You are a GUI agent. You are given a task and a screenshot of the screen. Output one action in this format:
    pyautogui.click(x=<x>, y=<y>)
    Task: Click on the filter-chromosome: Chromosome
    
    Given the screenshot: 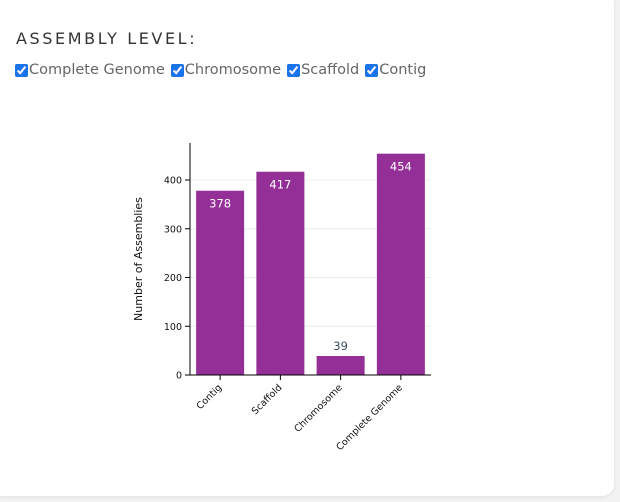 What is the action you would take?
    pyautogui.click(x=225, y=70)
    